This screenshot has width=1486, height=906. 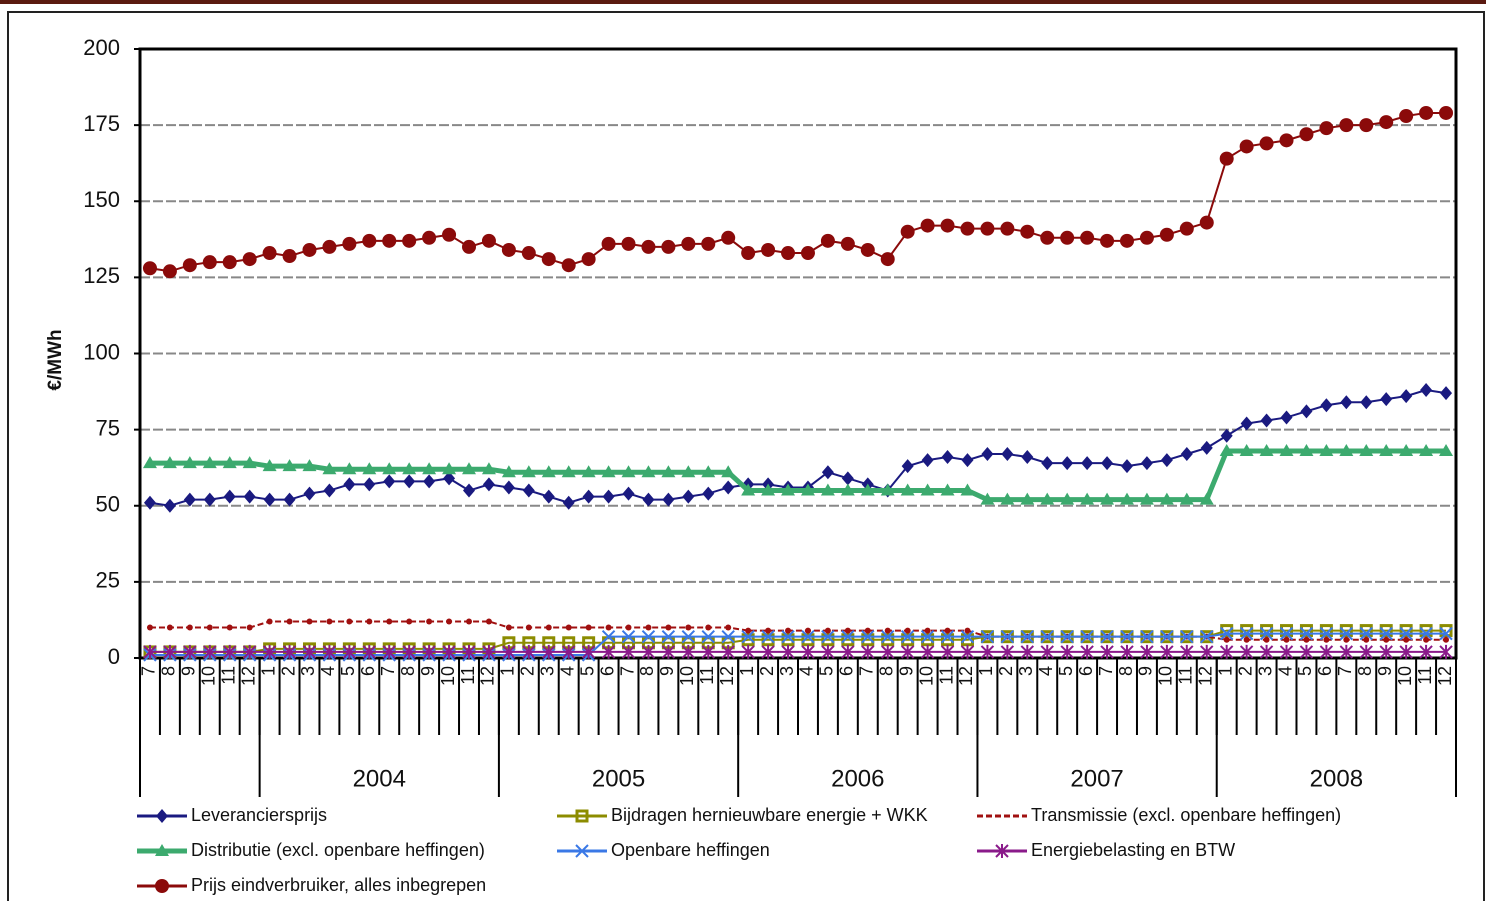 What do you see at coordinates (1336, 778) in the screenshot?
I see `year-label: 2008` at bounding box center [1336, 778].